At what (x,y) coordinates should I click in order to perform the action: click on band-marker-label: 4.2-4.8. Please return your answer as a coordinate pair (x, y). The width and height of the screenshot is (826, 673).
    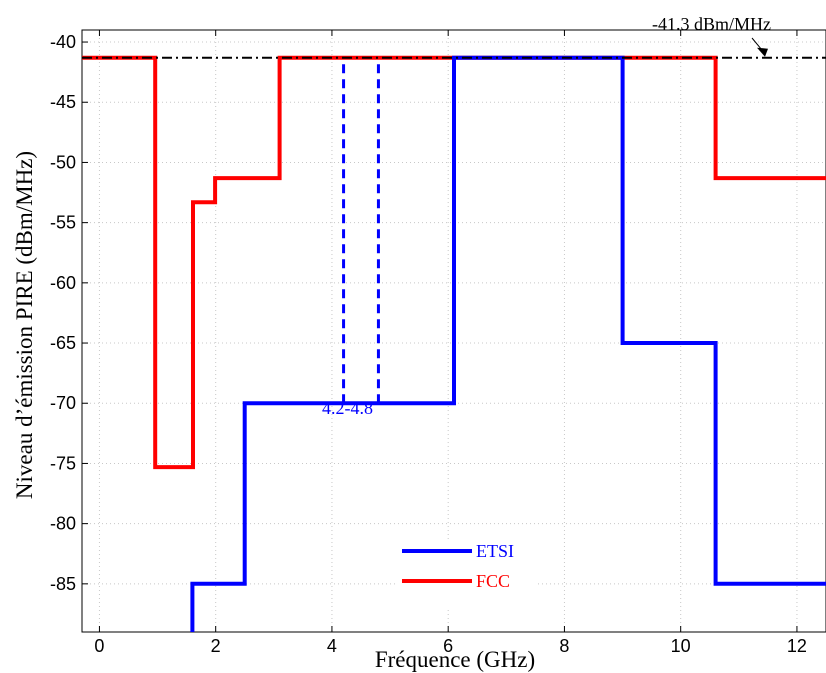
    Looking at the image, I should click on (347, 408).